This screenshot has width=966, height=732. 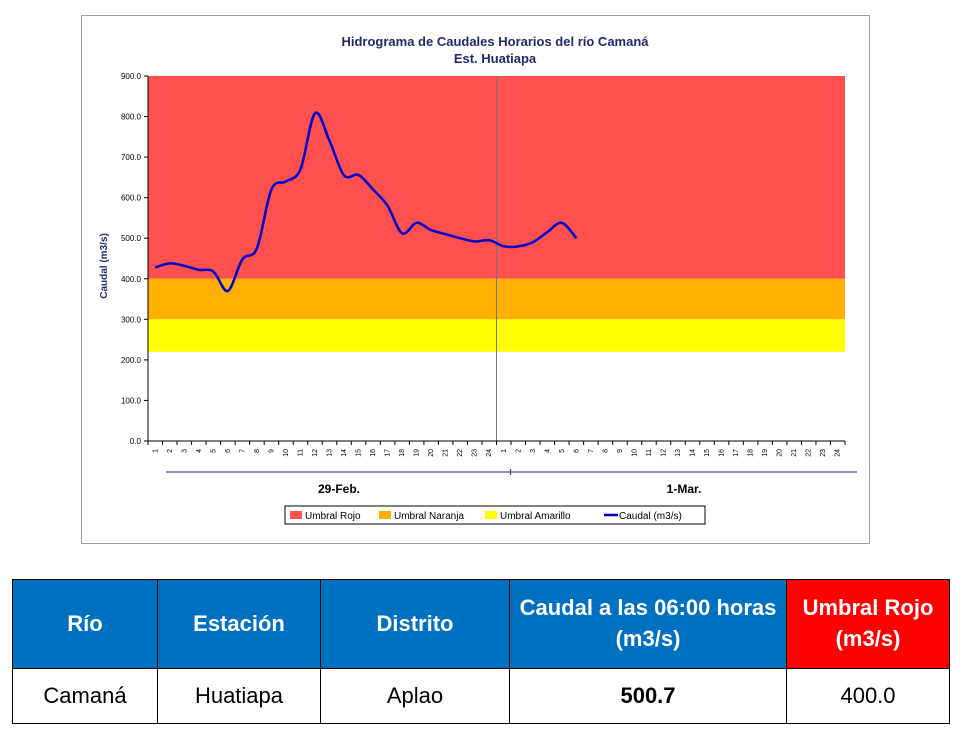 What do you see at coordinates (535, 516) in the screenshot?
I see `legend-label: Umbral Amarillo` at bounding box center [535, 516].